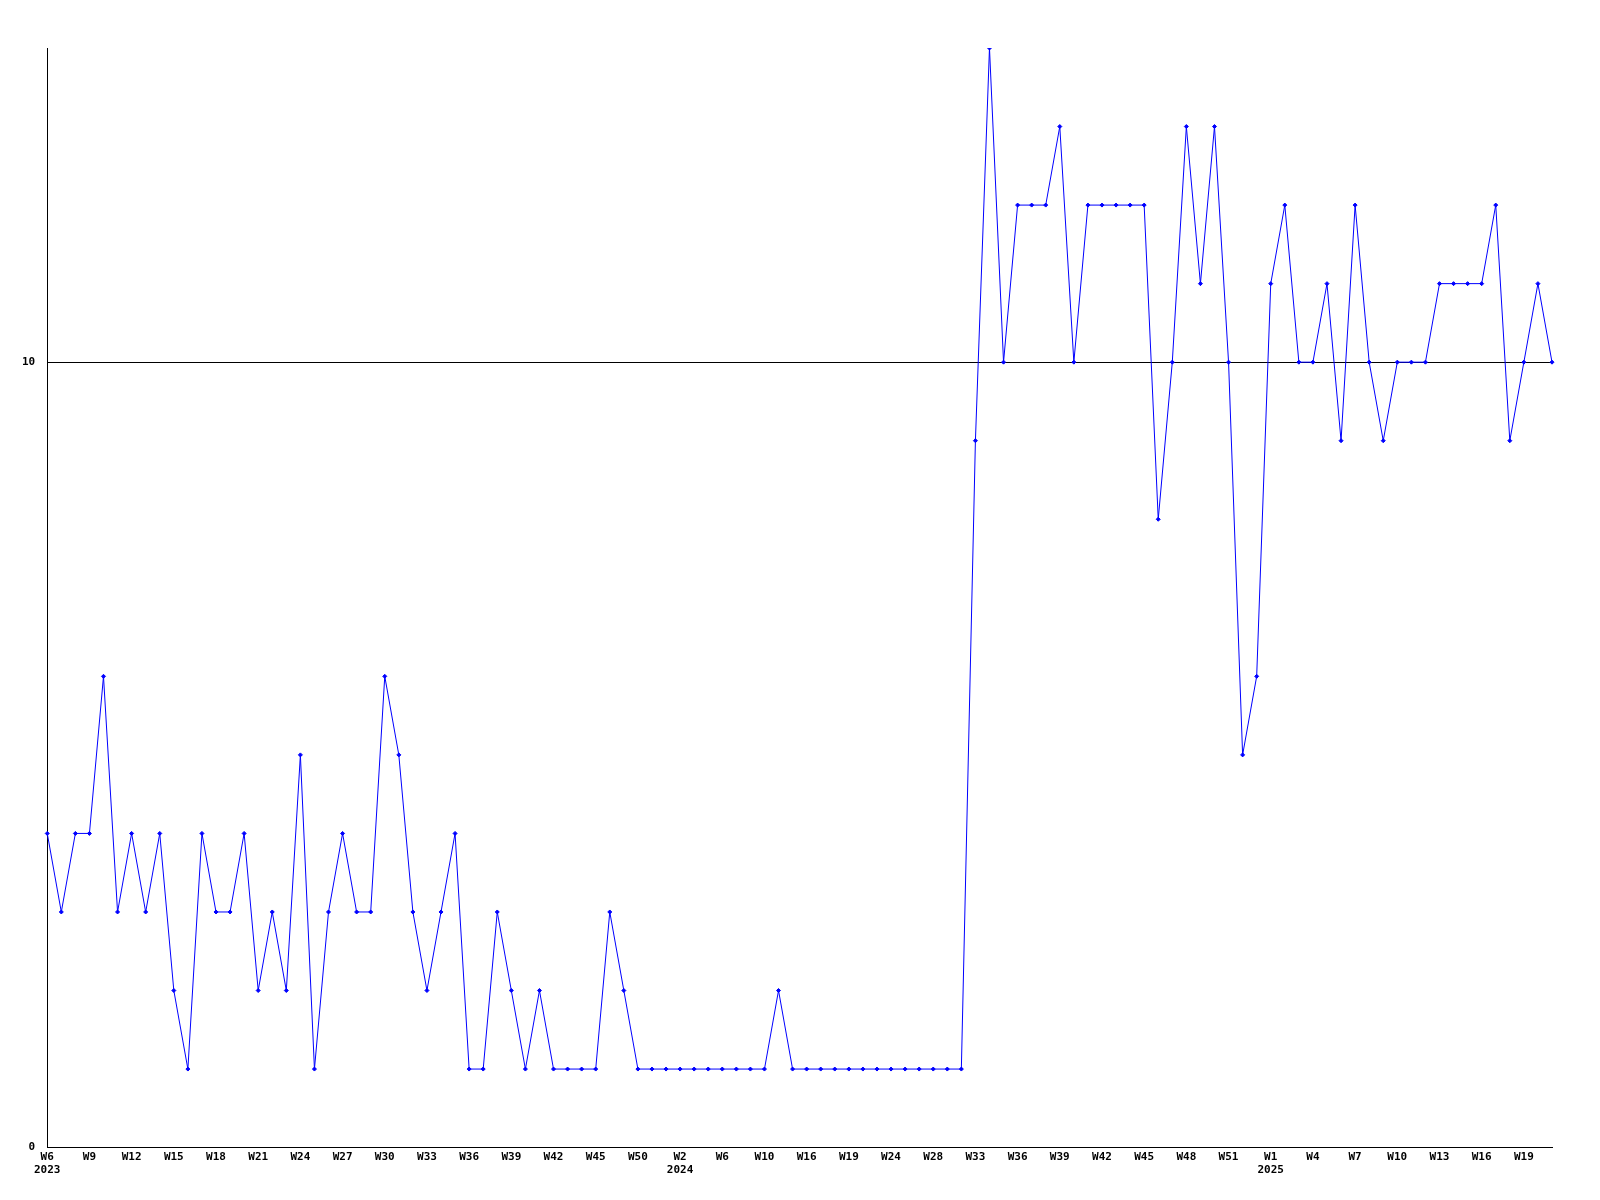 Image resolution: width=1600 pixels, height=1200 pixels. I want to click on x-tick-label: W21, so click(258, 1157).